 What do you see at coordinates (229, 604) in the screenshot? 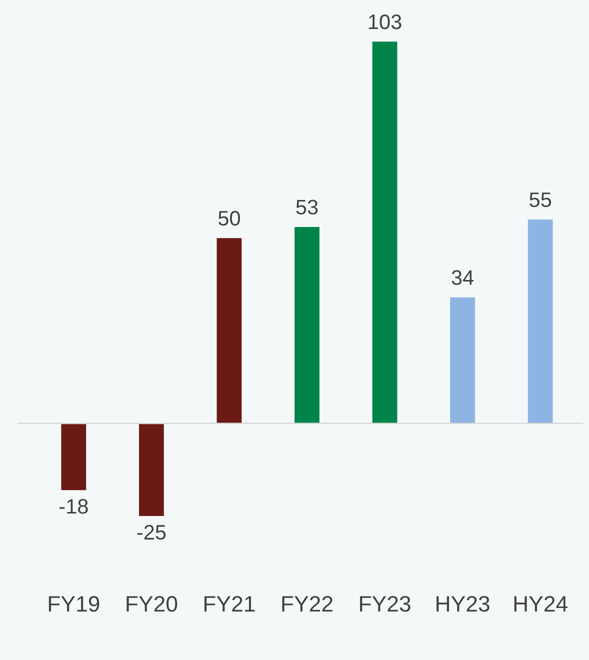
I see `x-tick-label: FY21` at bounding box center [229, 604].